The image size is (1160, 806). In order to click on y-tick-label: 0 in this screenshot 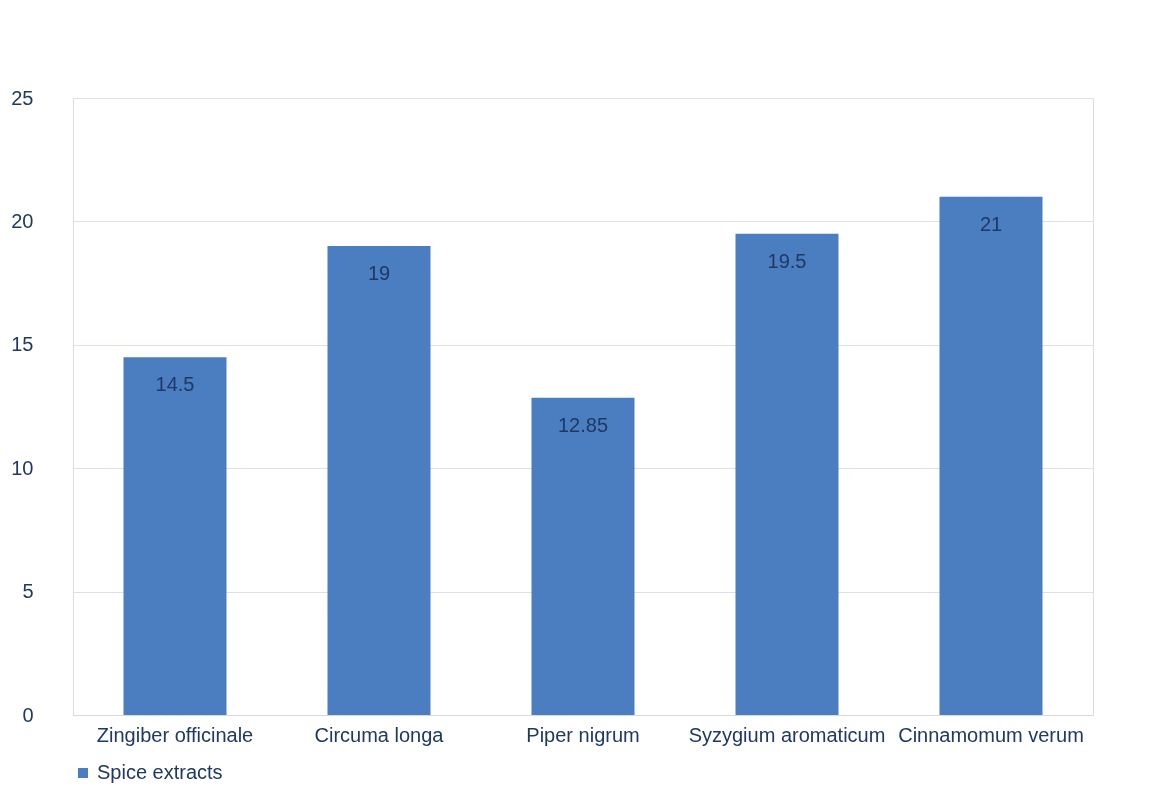, I will do `click(28, 714)`.